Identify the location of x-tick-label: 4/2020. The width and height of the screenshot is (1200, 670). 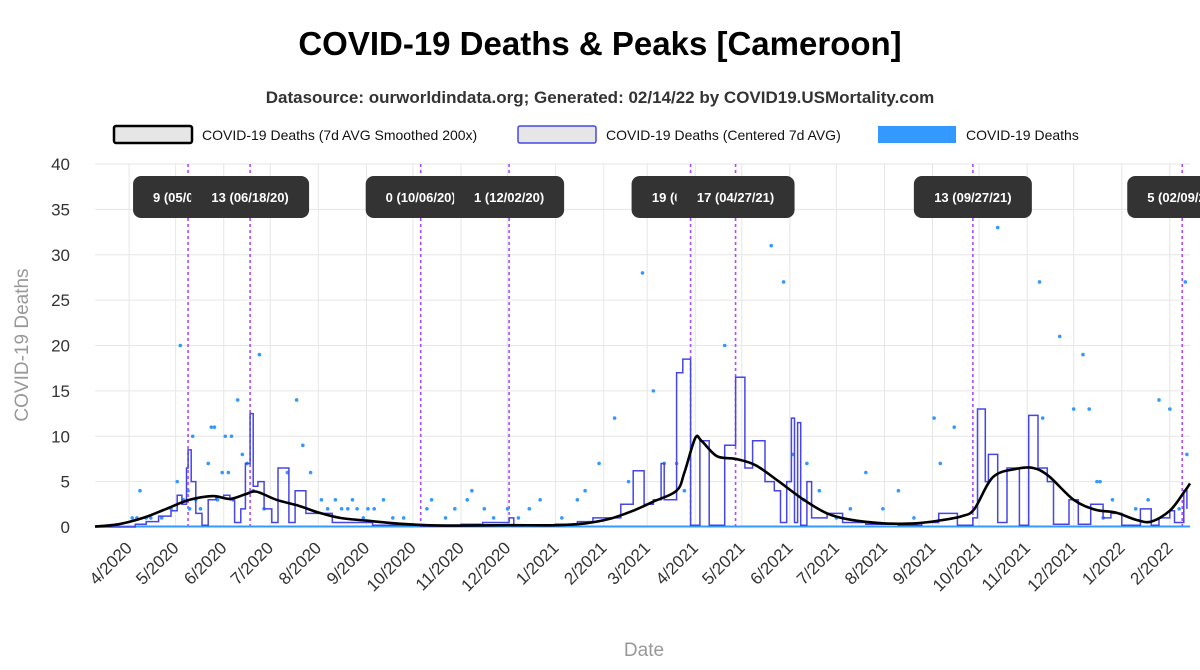
(111, 563).